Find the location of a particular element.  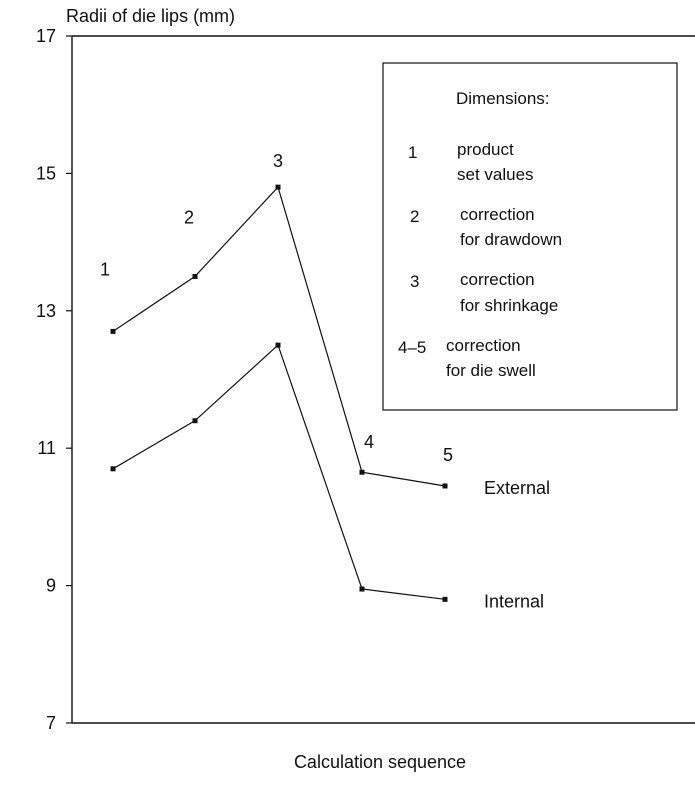

legend-entry-1-num: 1 is located at coordinates (412, 152).